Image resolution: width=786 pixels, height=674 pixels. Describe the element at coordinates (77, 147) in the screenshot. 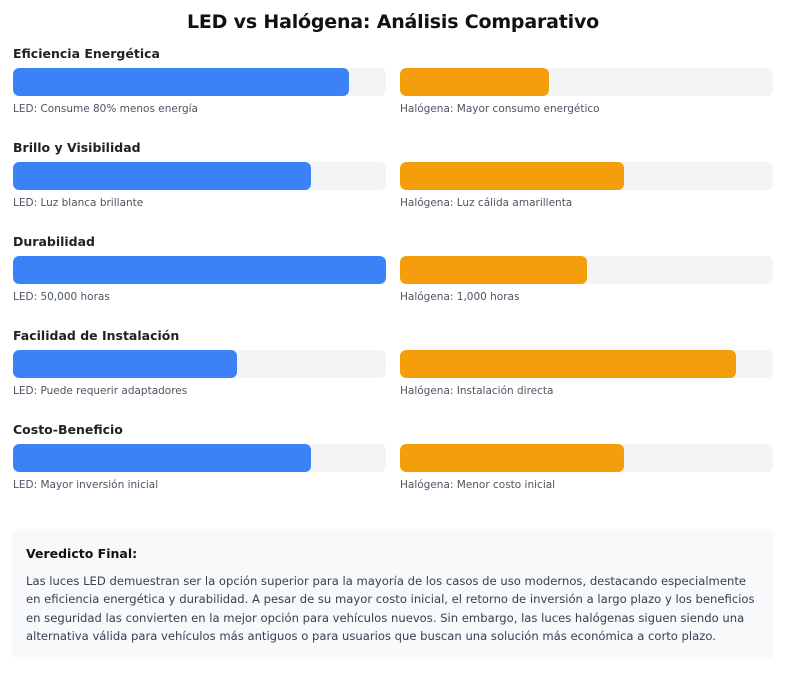

I see `category-label: Brillo y Visibilidad` at that location.